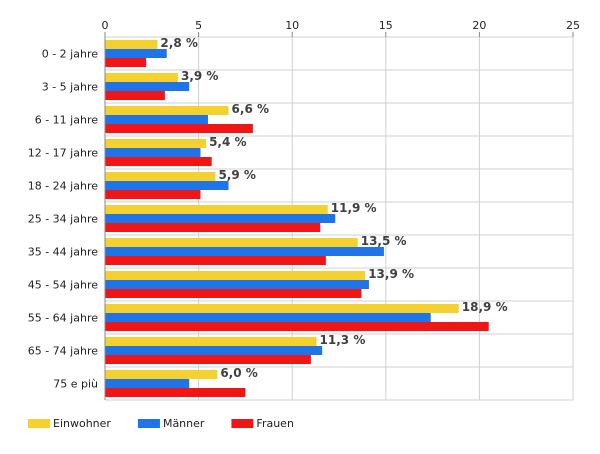 This screenshot has height=454, width=600. I want to click on data-label: 6,6 %, so click(250, 109).